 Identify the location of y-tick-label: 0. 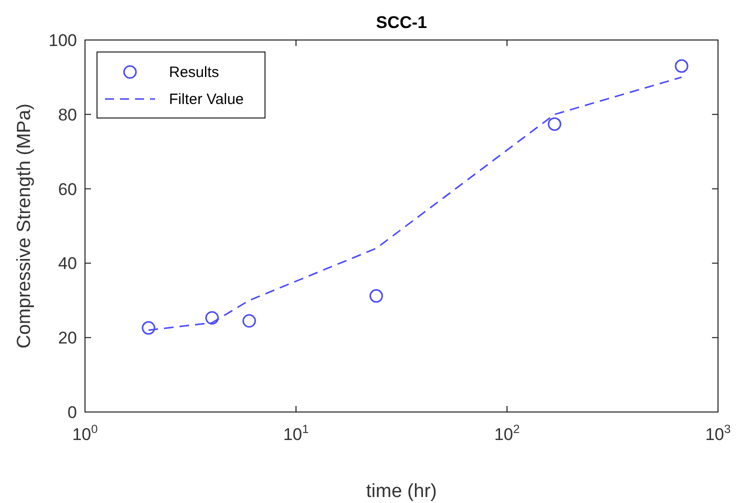
(72, 412).